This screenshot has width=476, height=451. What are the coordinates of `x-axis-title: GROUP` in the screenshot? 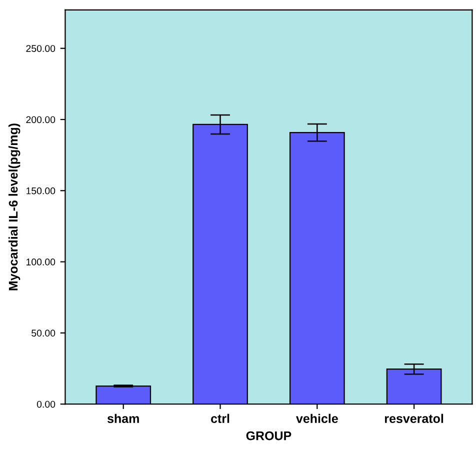 It's located at (269, 435).